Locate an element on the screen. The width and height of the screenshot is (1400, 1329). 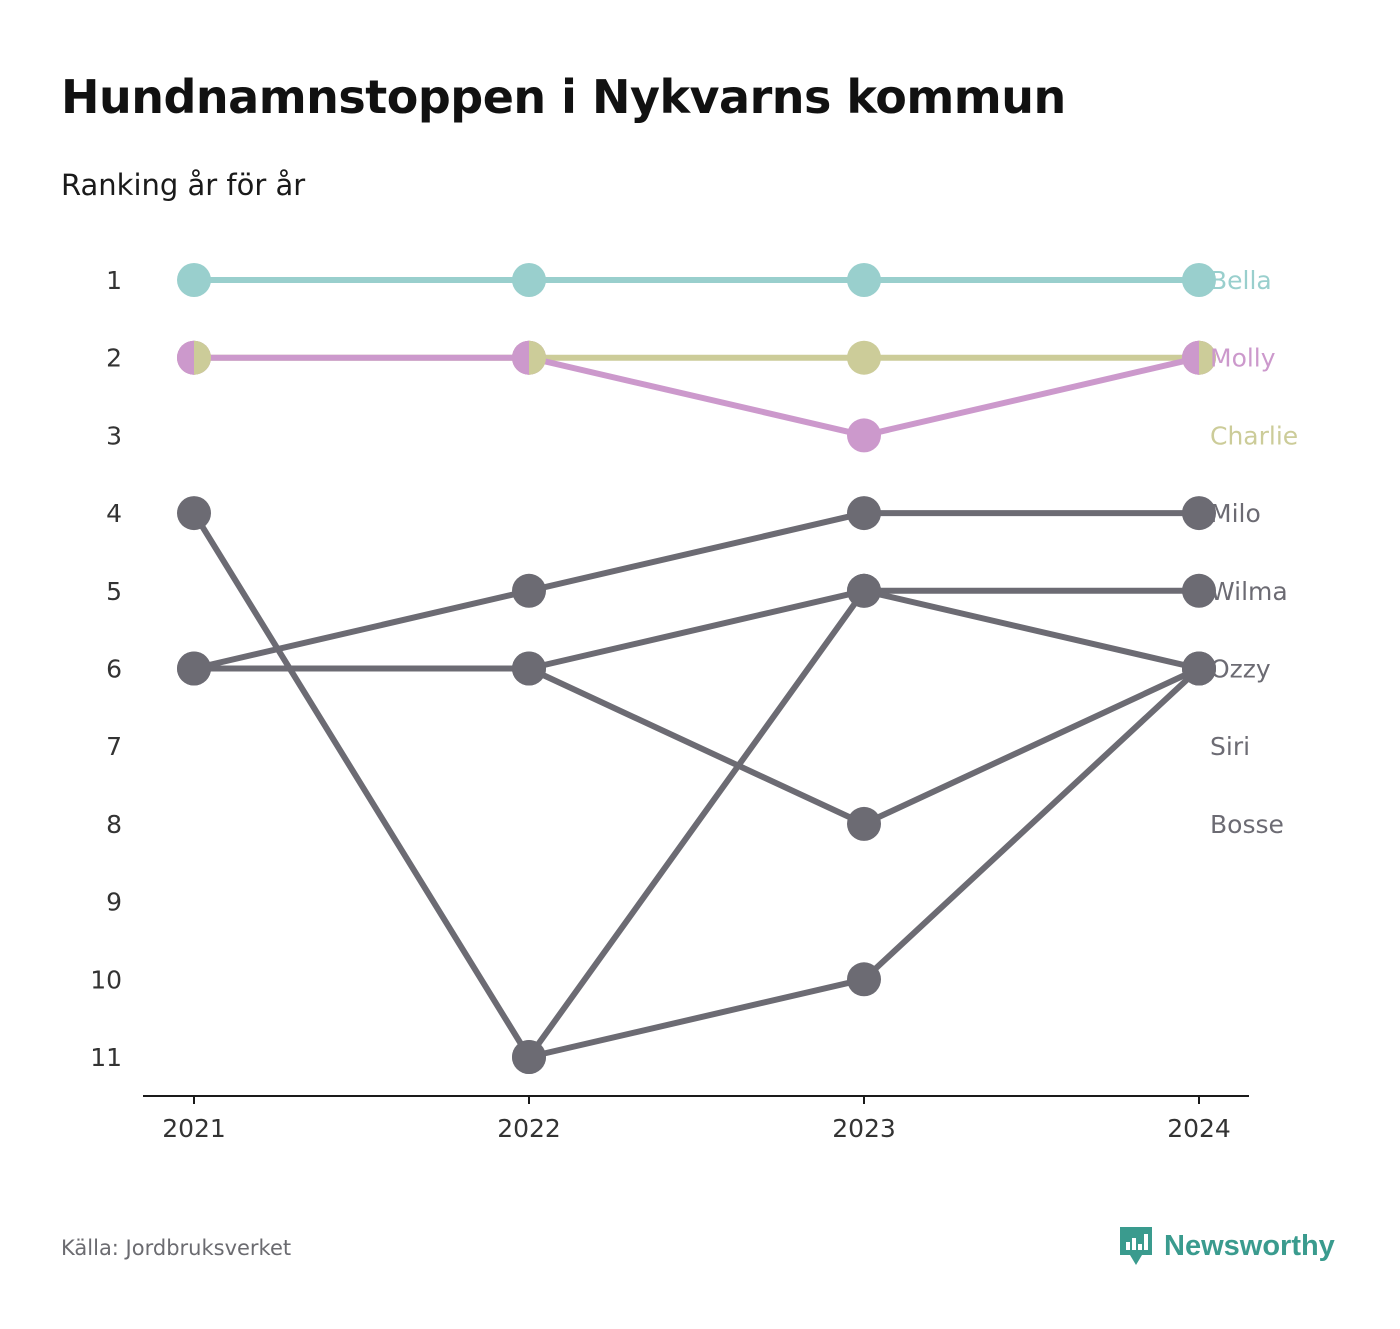
newsworthy-logo-icon is located at coordinates (1136, 1246).